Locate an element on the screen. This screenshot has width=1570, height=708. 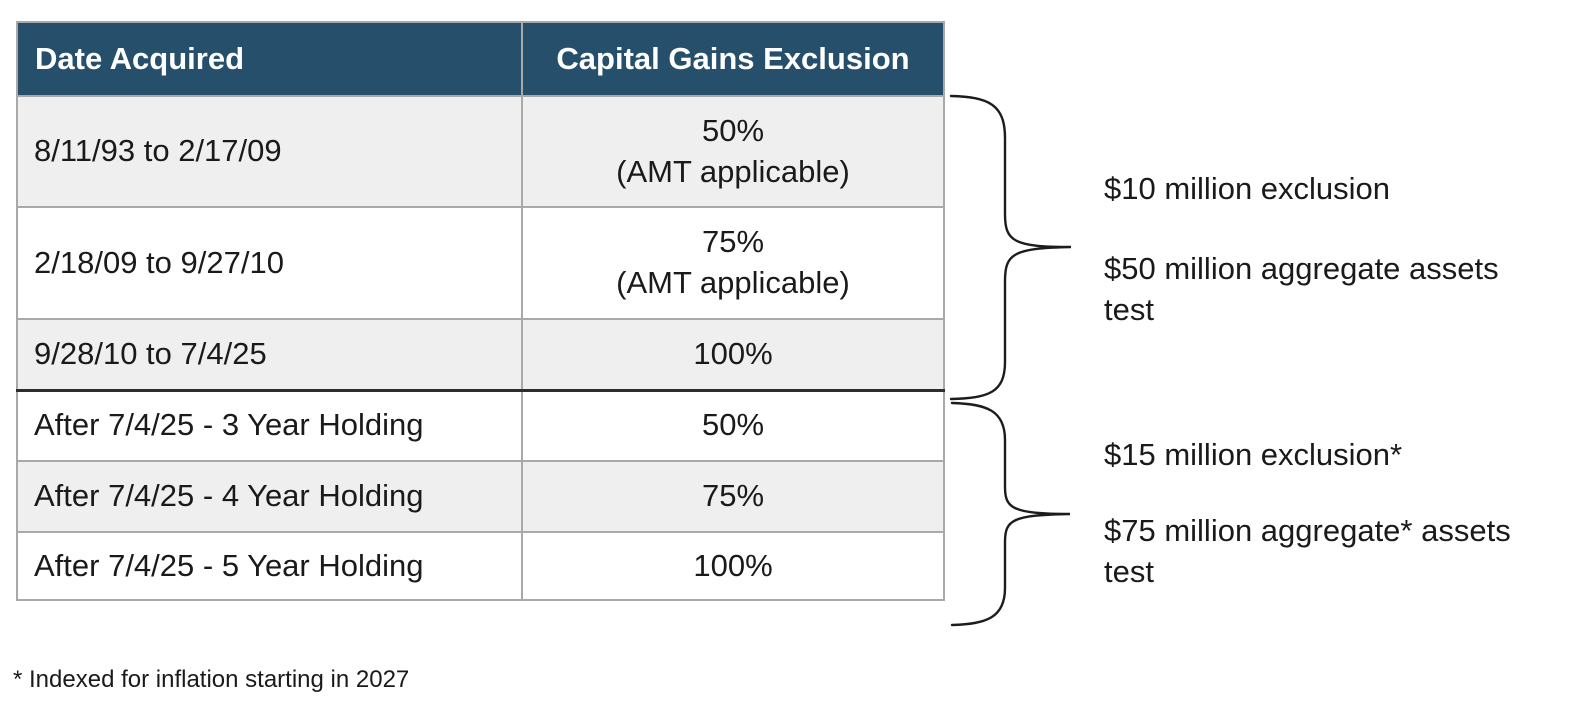
annotation-50-million-assets-test: $50 million aggregate assets test is located at coordinates (1301, 289).